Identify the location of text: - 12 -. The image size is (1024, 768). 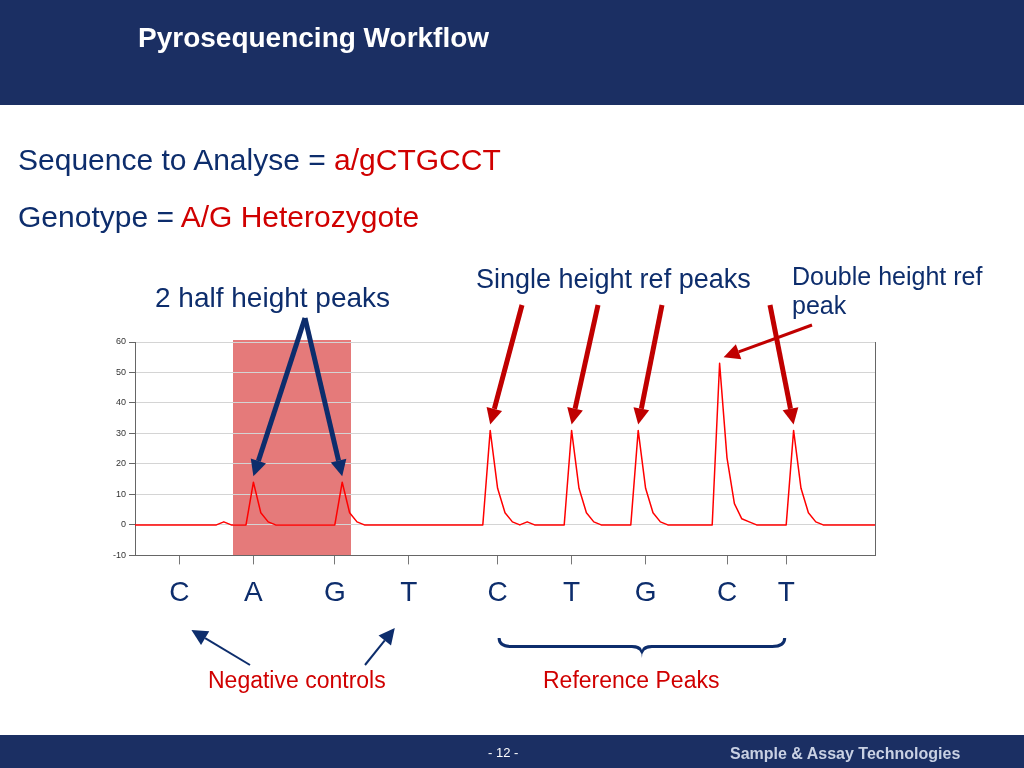
(503, 753).